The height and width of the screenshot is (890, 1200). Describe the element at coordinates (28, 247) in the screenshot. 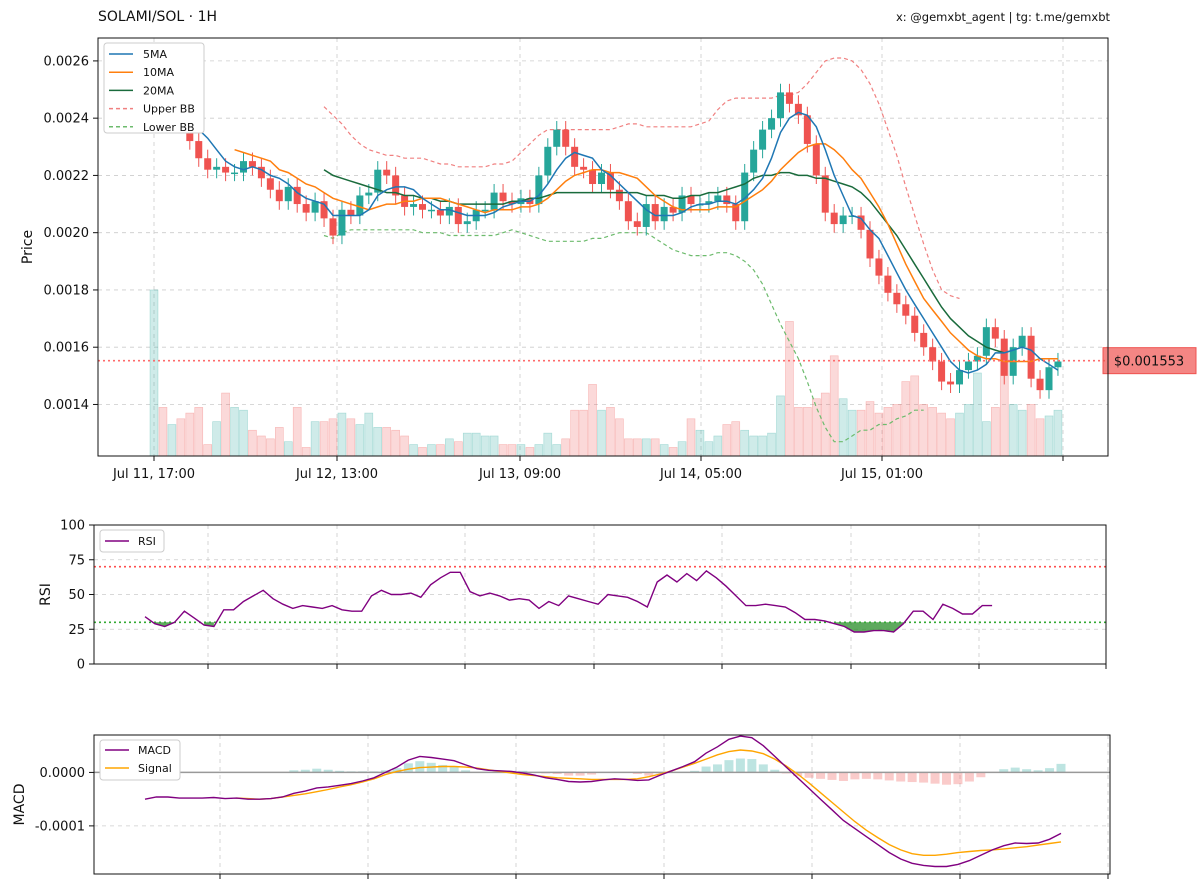

I see `price-axis-label: Price` at that location.